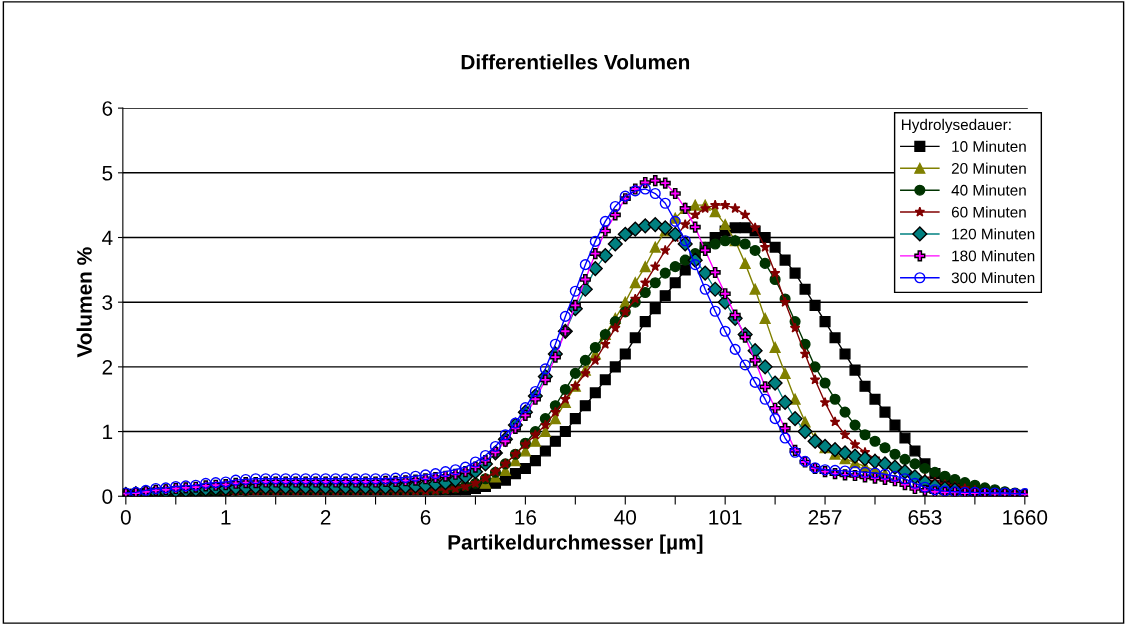  What do you see at coordinates (107, 302) in the screenshot?
I see `y-tick-label: 3` at bounding box center [107, 302].